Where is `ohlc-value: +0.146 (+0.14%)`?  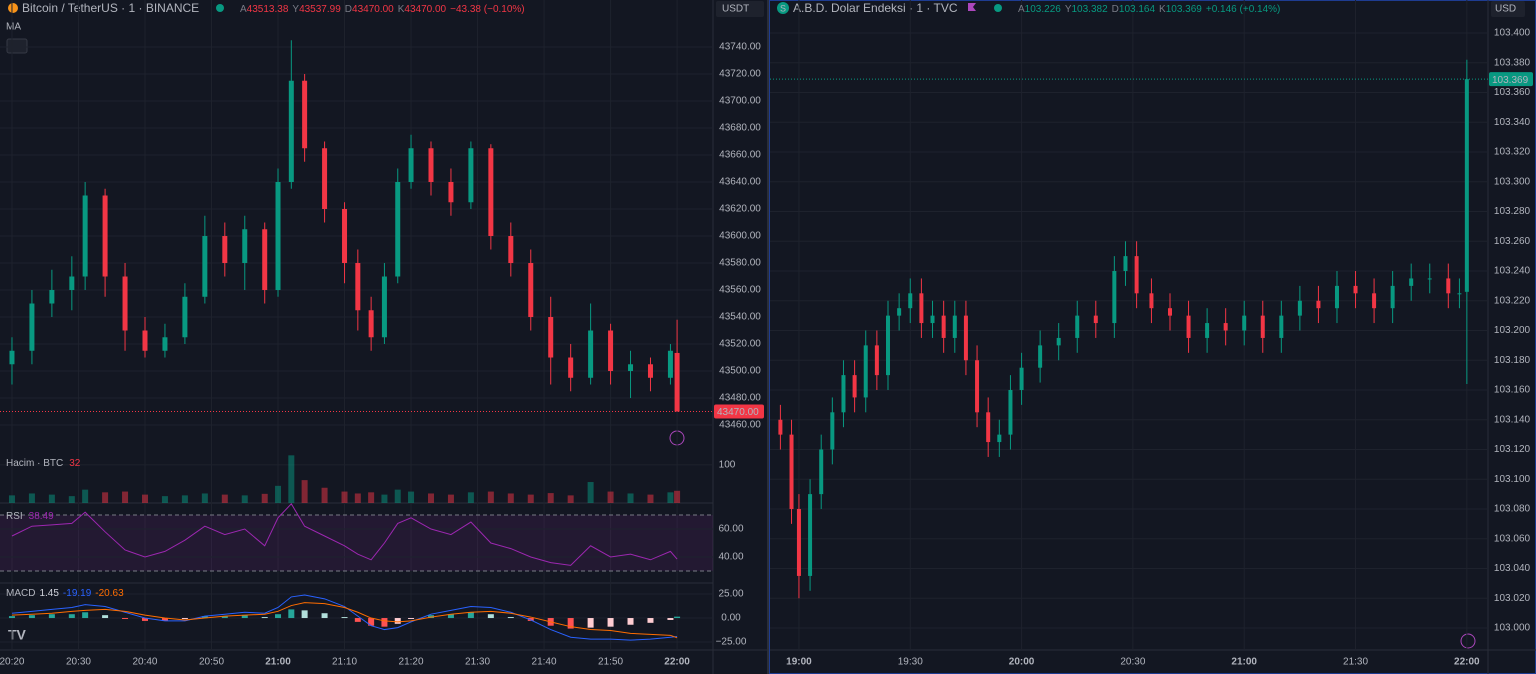
ohlc-value: +0.146 (+0.14%) is located at coordinates (1243, 9).